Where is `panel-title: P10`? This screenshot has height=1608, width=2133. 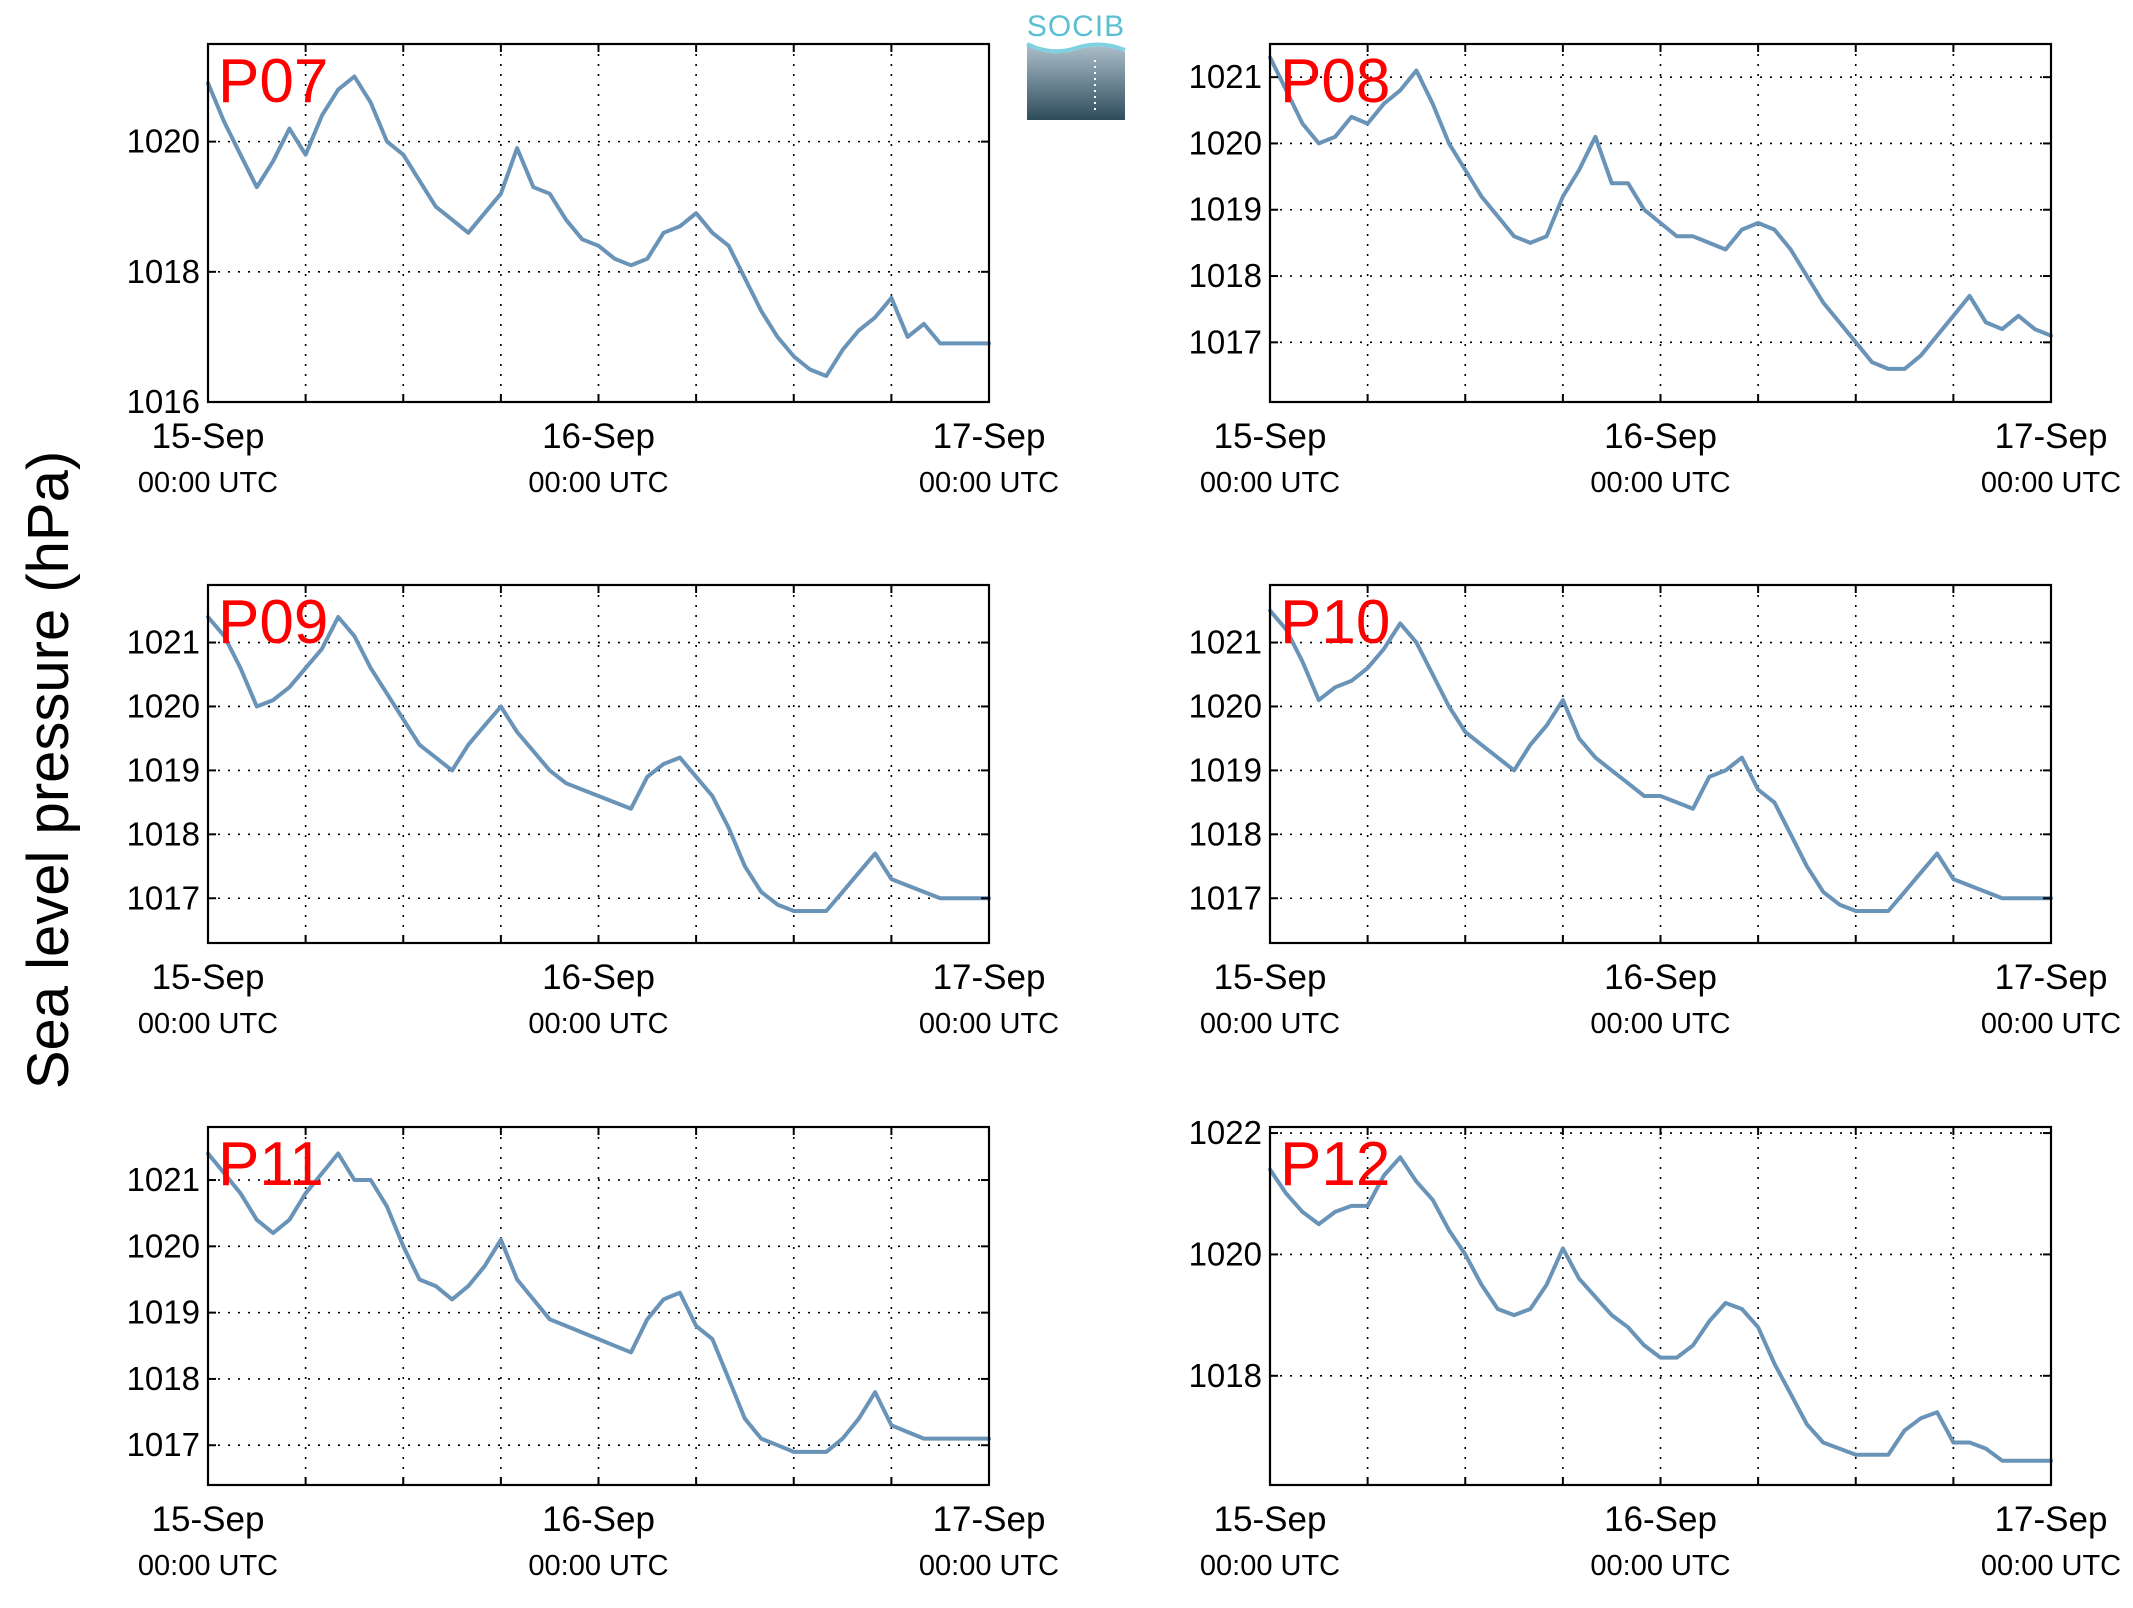 panel-title: P10 is located at coordinates (1335, 622).